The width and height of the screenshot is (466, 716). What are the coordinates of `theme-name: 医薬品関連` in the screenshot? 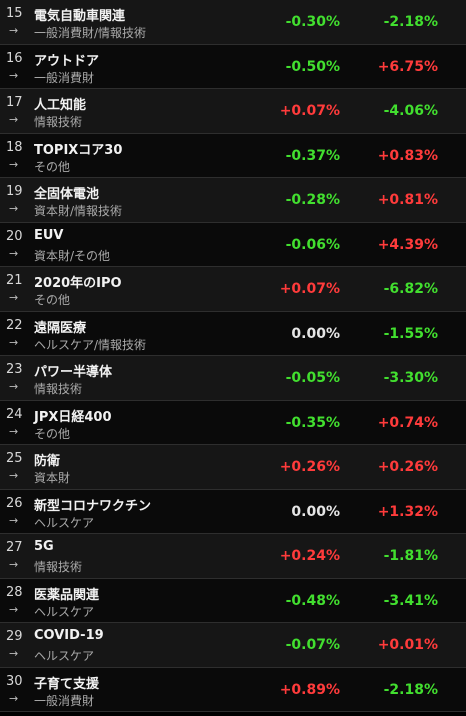 It's located at (67, 595).